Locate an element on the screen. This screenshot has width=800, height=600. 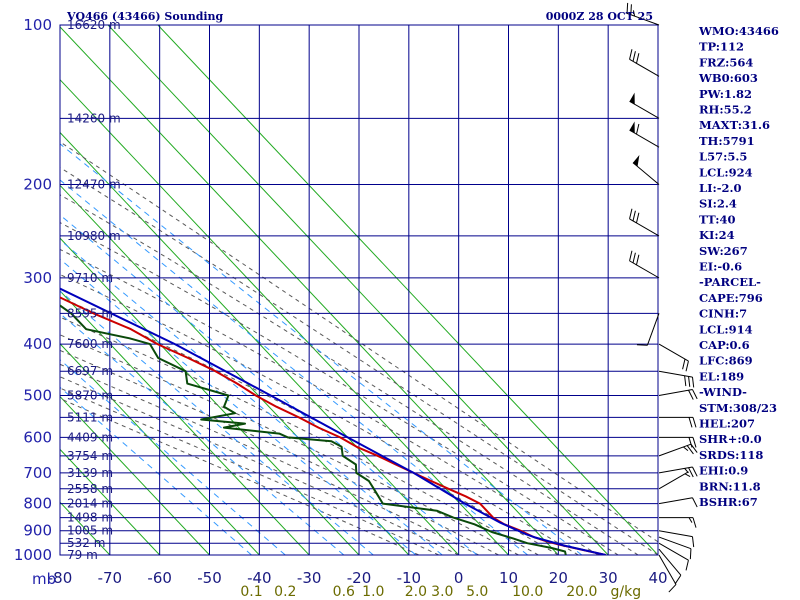
mixing-ratio-label: 0.6 is located at coordinates (344, 592).